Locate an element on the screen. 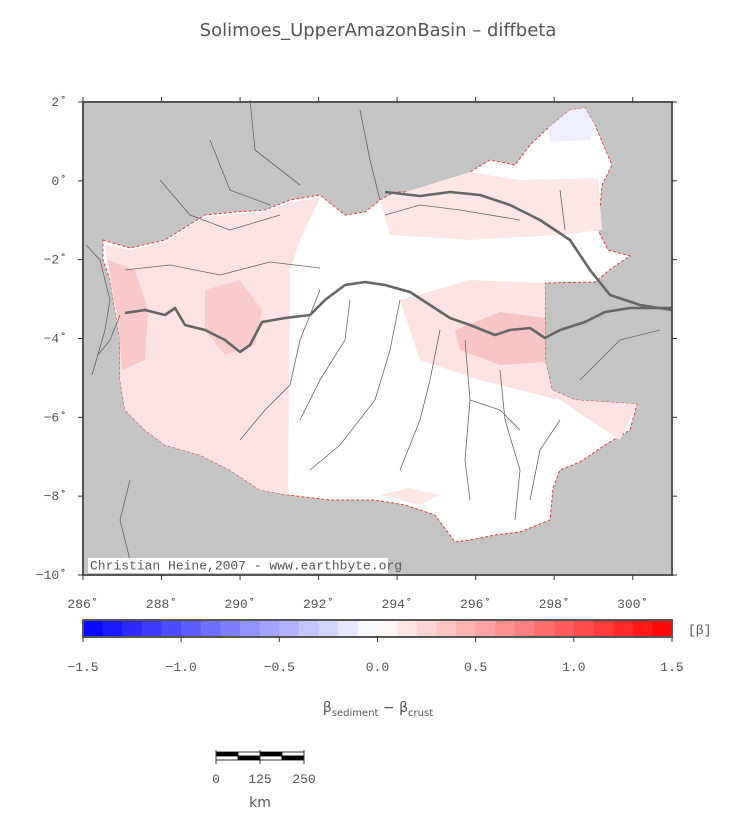 This screenshot has width=731, height=829. amazon-river is located at coordinates (398, 317).